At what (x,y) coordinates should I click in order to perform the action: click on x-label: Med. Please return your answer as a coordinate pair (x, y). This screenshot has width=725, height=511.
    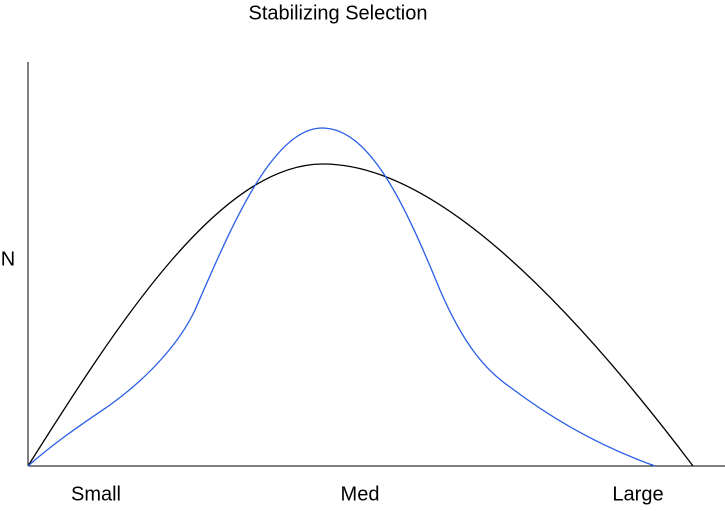
    Looking at the image, I should click on (360, 494).